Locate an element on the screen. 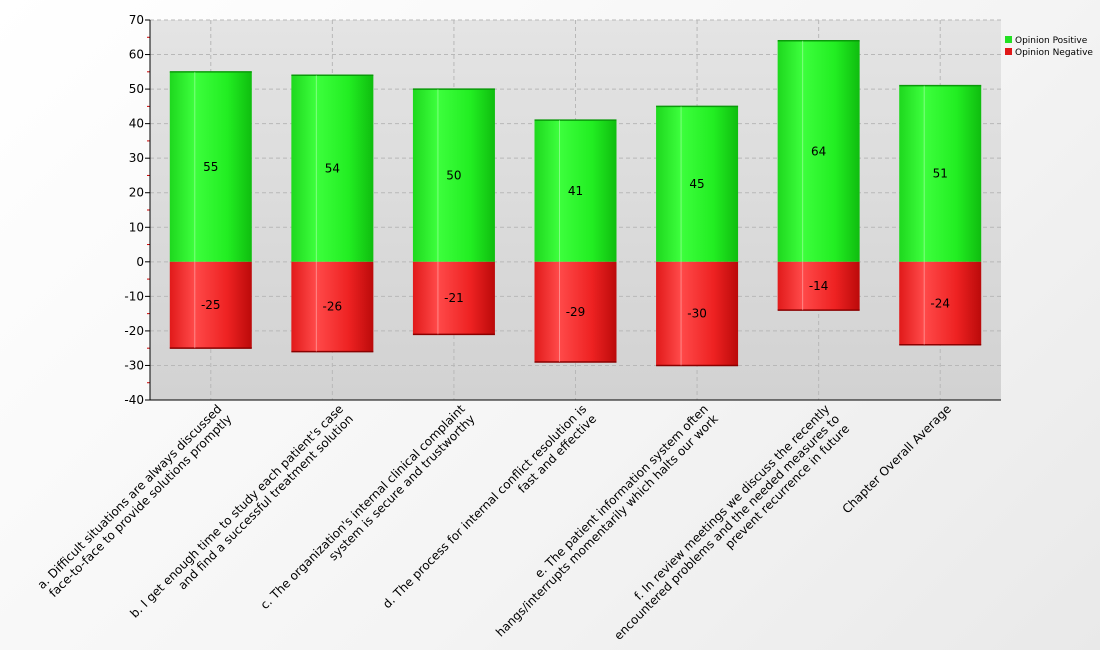 The image size is (1100, 650). y-tick-label: -30 is located at coordinates (134, 365).